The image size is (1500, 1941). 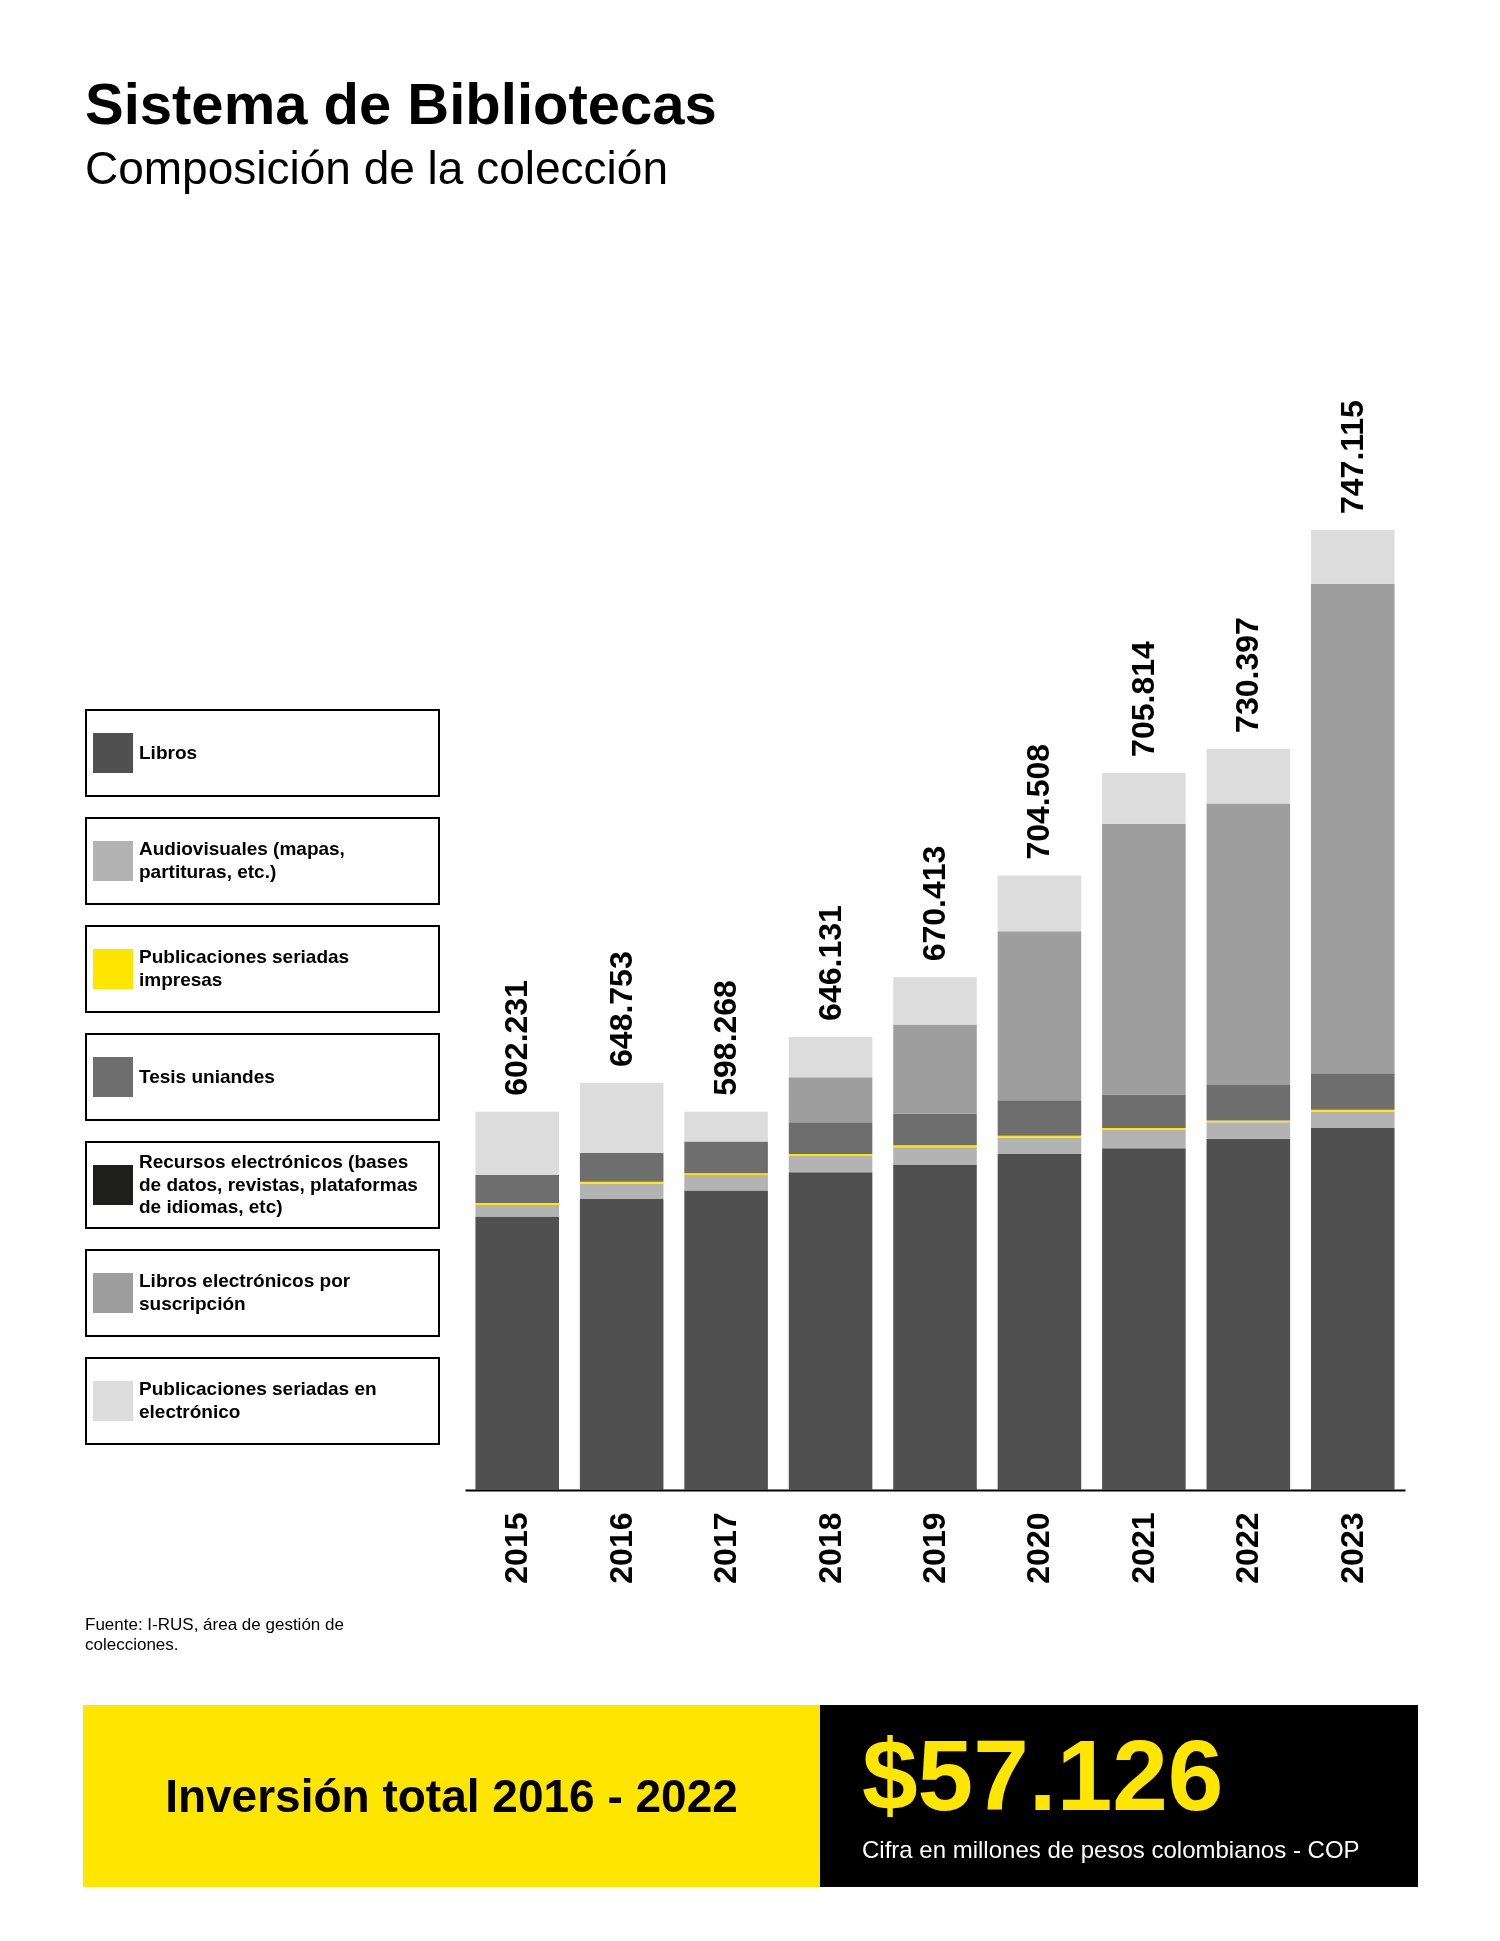 I want to click on x-tick-label: 2015, so click(x=516, y=1548).